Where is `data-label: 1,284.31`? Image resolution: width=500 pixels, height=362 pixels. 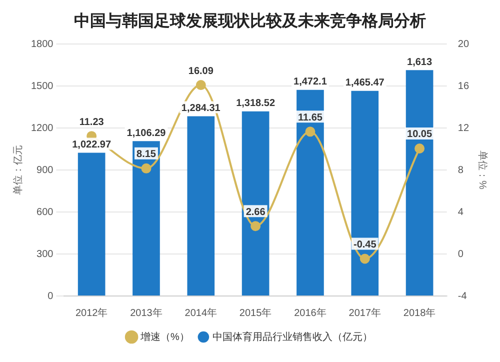
data-label: 1,284.31 is located at coordinates (201, 108).